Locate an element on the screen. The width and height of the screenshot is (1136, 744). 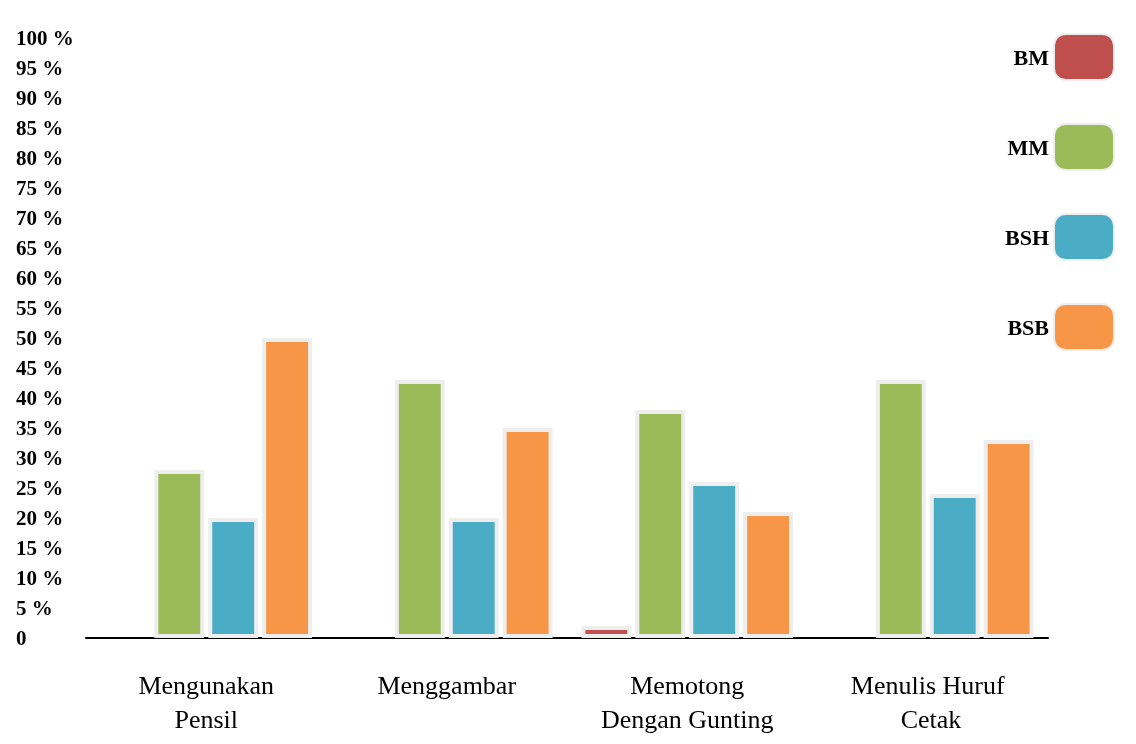
y-tick-label: 5 % is located at coordinates (34, 608).